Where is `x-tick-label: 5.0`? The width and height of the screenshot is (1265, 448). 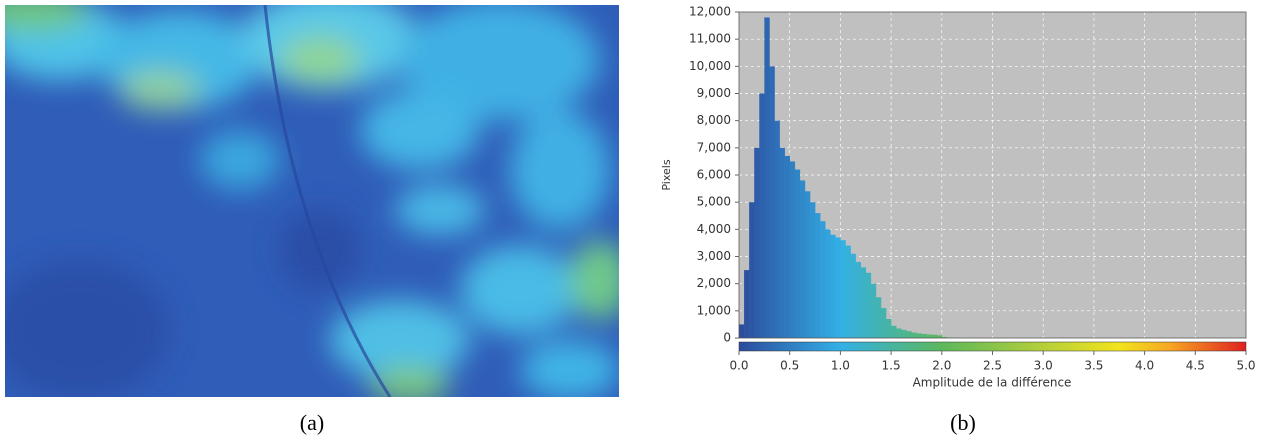 x-tick-label: 5.0 is located at coordinates (1245, 366).